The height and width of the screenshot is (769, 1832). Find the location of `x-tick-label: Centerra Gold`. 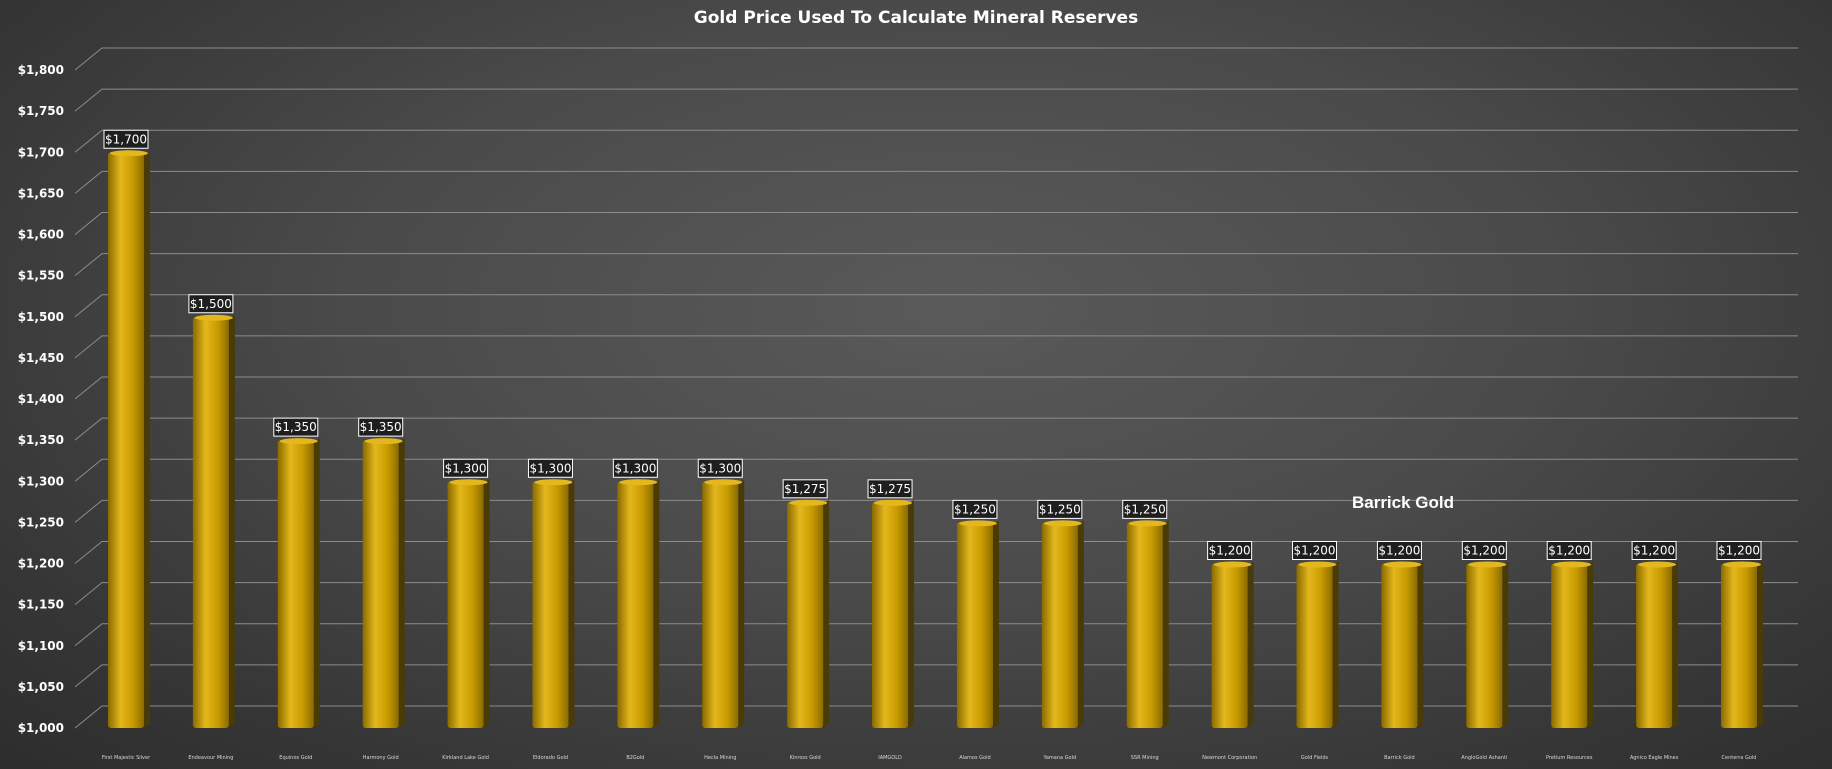

x-tick-label: Centerra Gold is located at coordinates (1739, 758).